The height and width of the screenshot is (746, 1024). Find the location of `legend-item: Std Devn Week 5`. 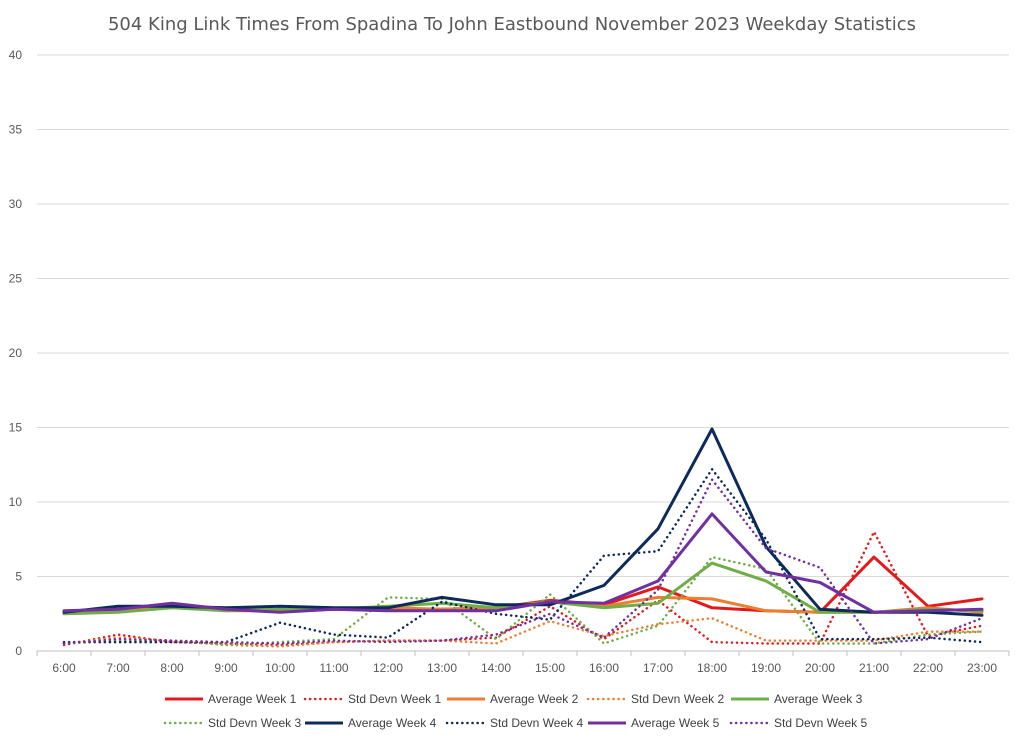

legend-item: Std Devn Week 5 is located at coordinates (798, 723).